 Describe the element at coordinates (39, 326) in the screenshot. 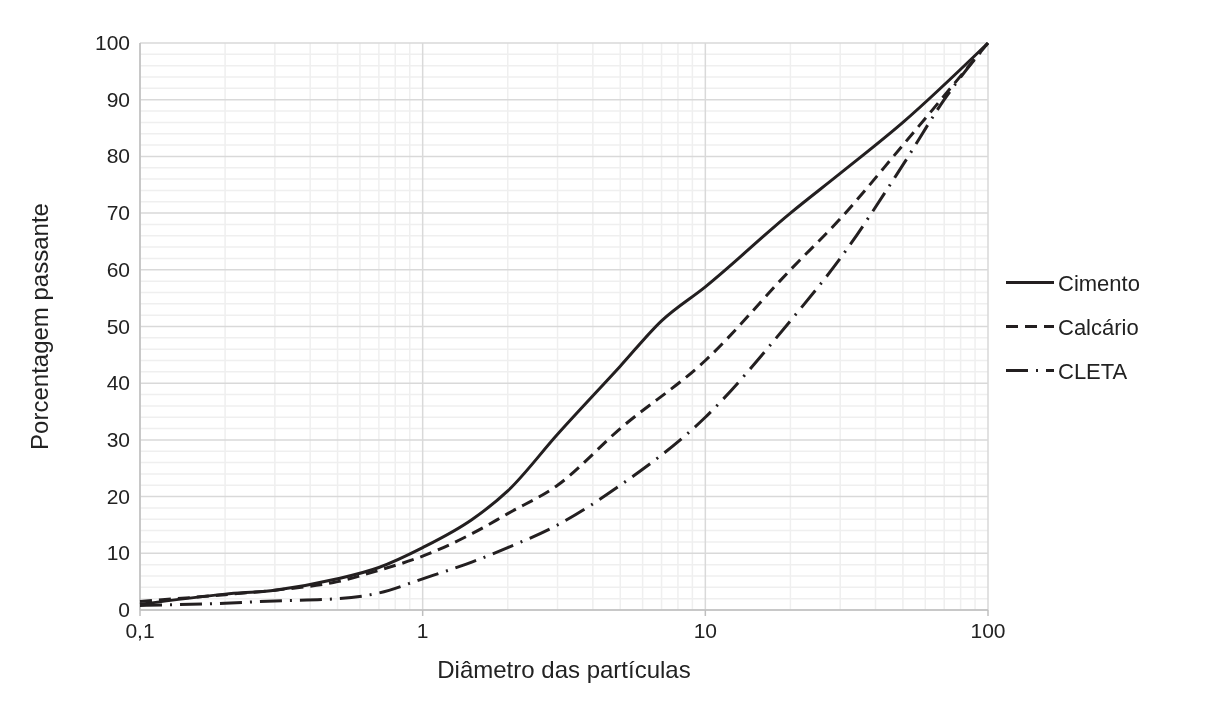

I see `y-axis-title: Porcentagem passante` at that location.